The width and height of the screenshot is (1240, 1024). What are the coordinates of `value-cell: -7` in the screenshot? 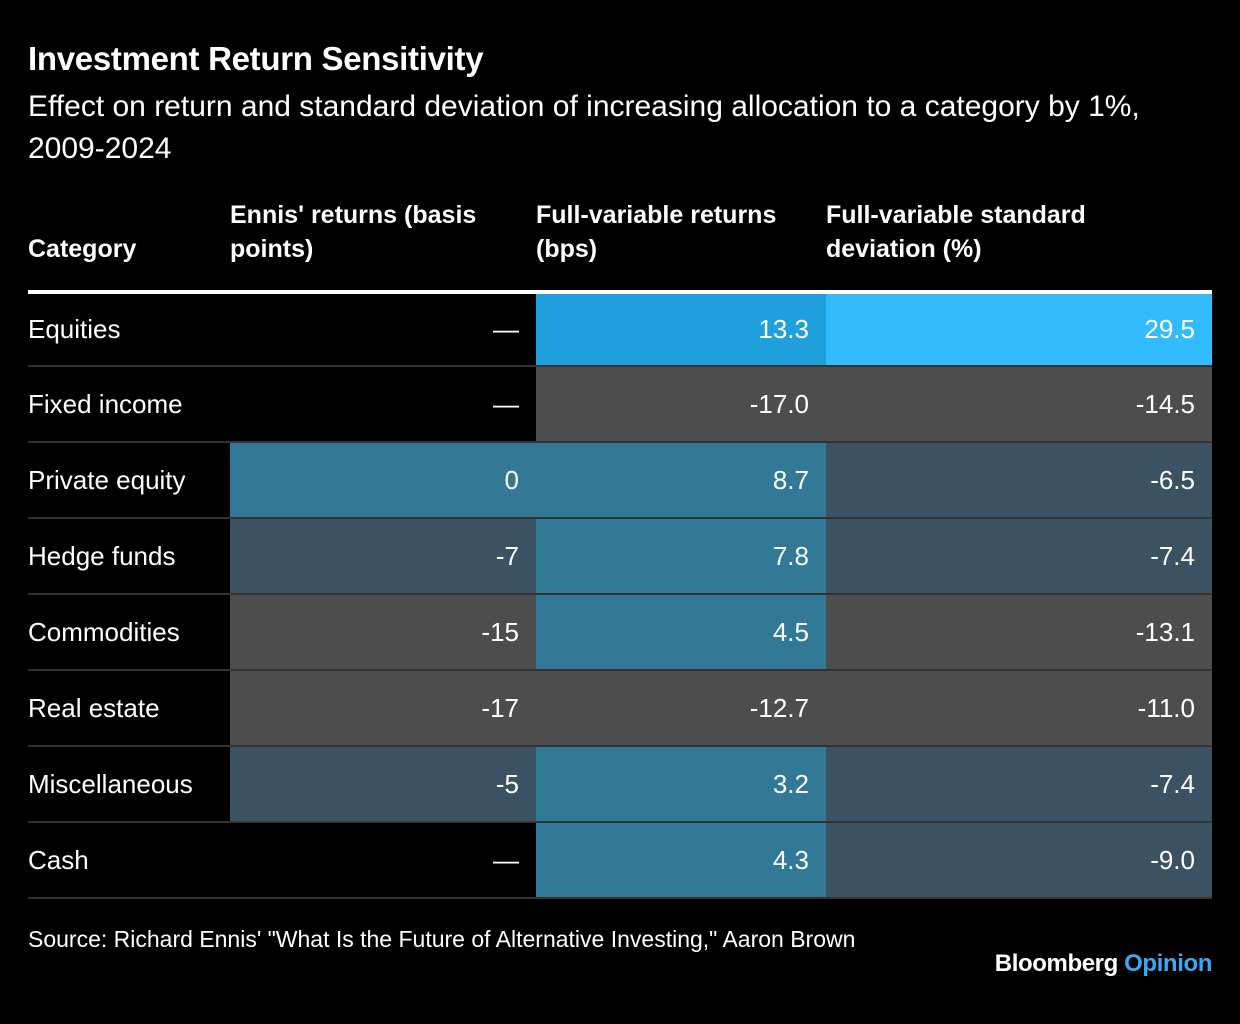 It's located at (383, 556).